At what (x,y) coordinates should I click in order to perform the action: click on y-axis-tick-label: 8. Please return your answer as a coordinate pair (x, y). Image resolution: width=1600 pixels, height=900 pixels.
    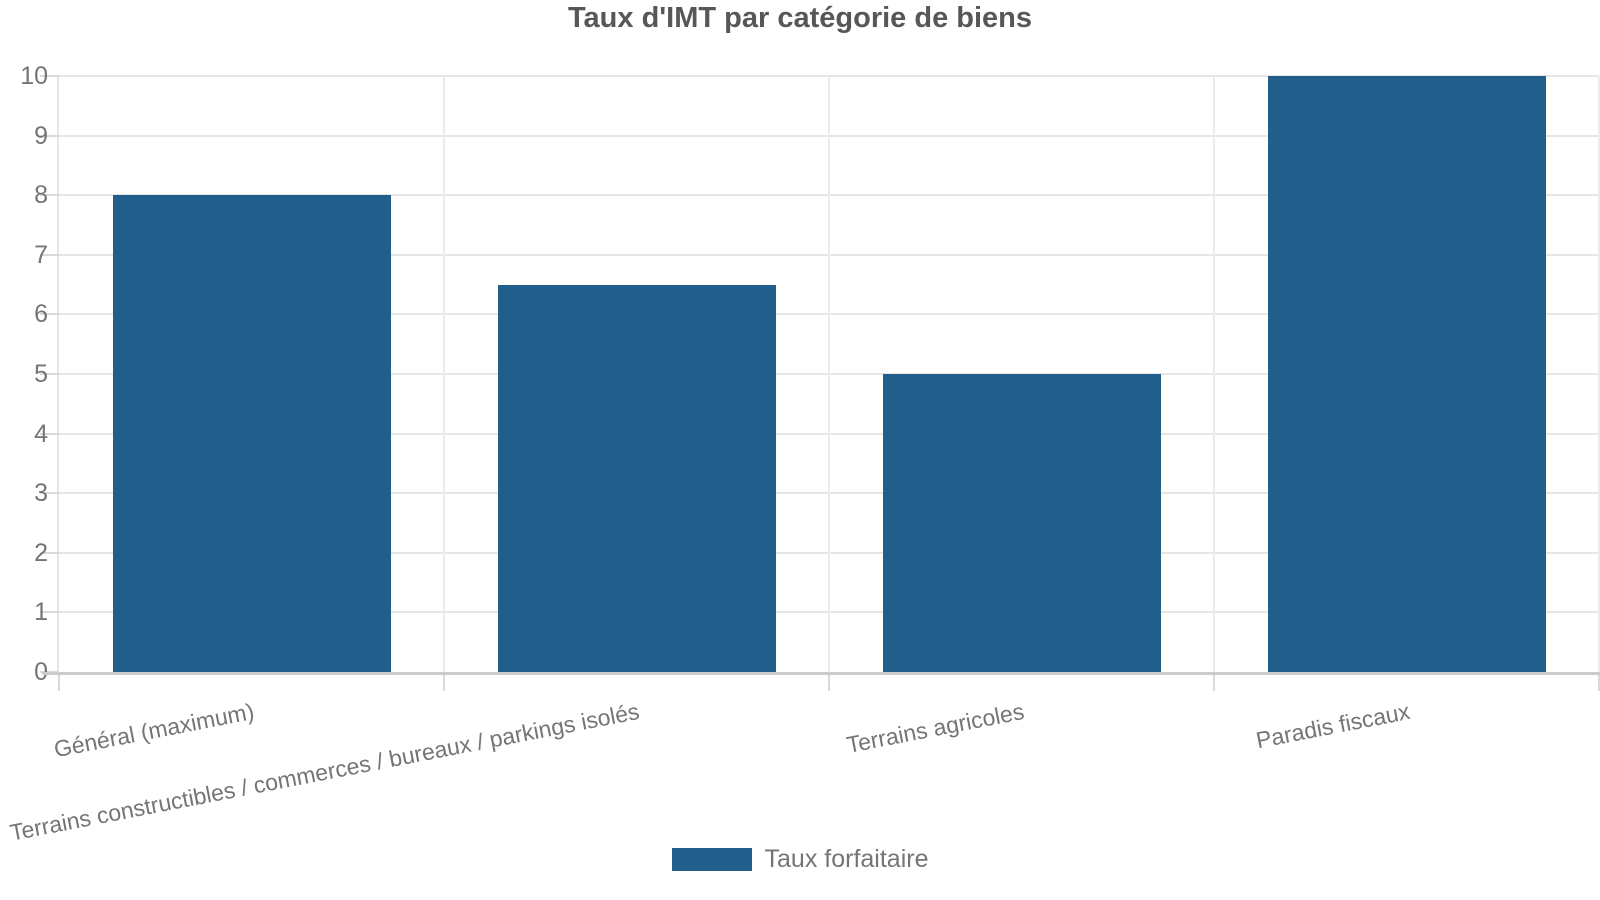
    Looking at the image, I should click on (41, 195).